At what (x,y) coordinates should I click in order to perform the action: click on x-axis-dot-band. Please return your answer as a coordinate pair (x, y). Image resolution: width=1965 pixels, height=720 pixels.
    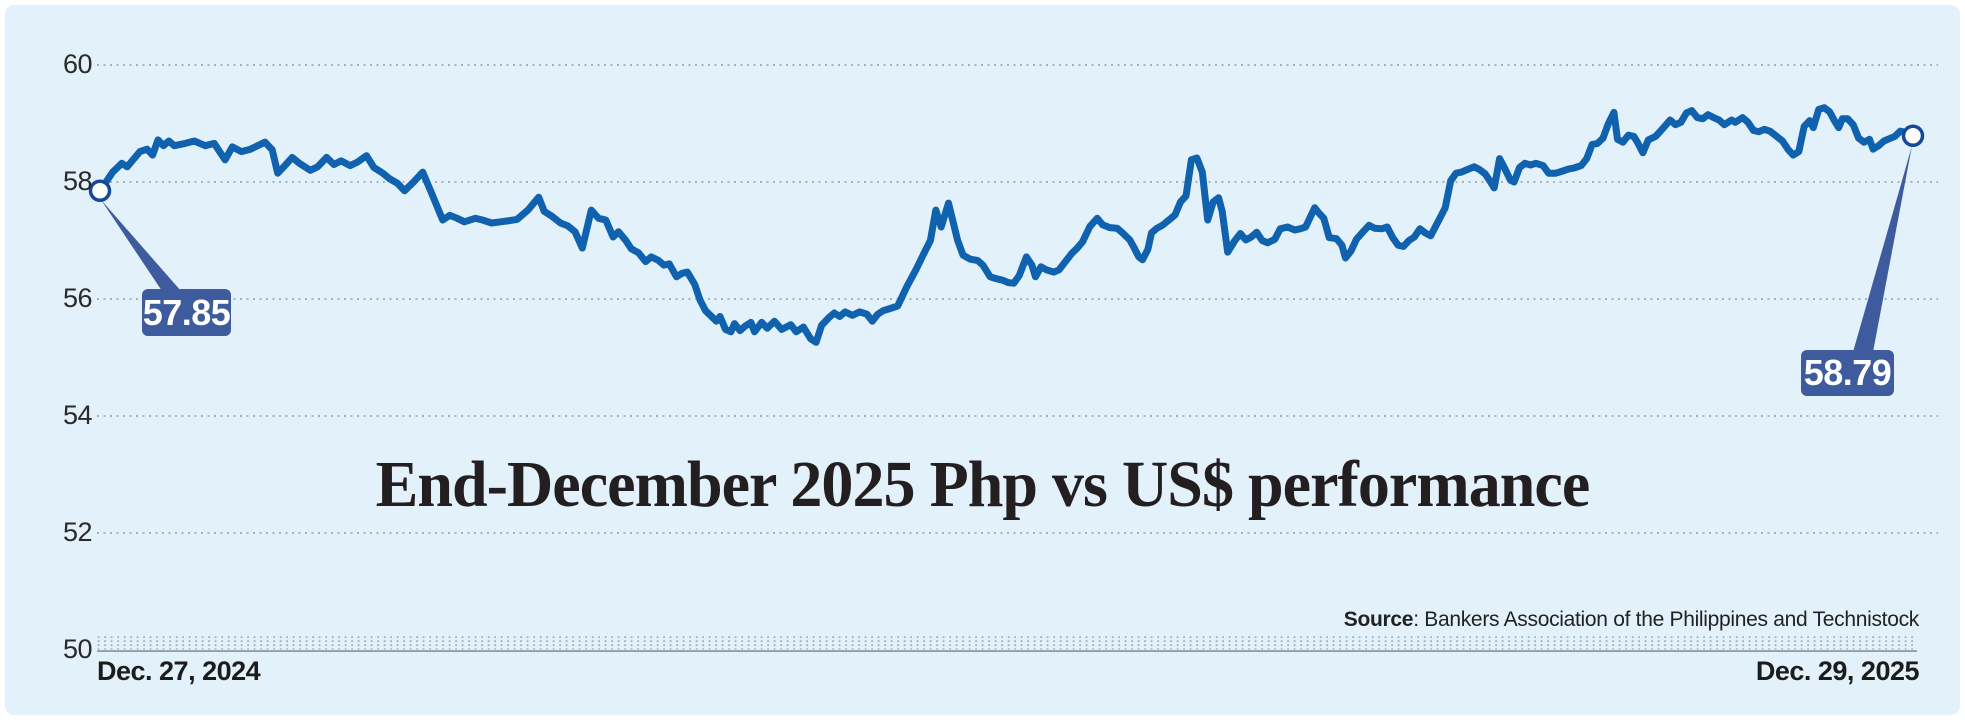
    Looking at the image, I should click on (1007, 642).